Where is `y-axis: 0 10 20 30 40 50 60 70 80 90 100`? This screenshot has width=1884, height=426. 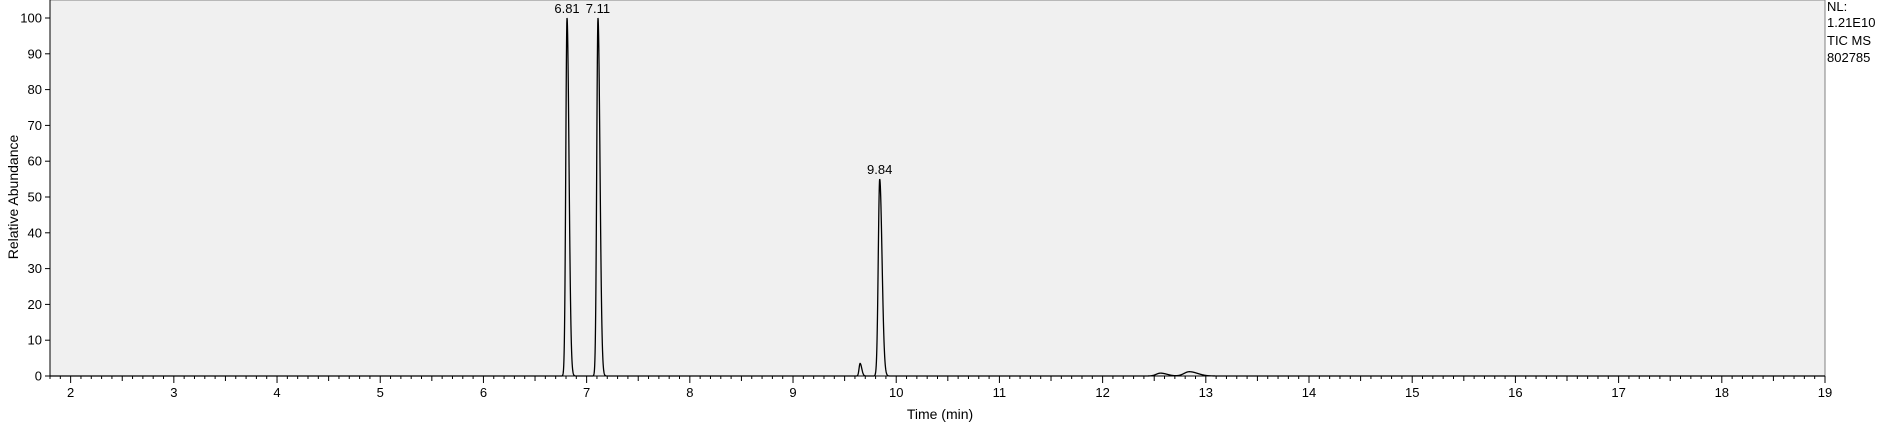 y-axis: 0 10 20 30 40 50 60 70 80 90 100 is located at coordinates (35, 192).